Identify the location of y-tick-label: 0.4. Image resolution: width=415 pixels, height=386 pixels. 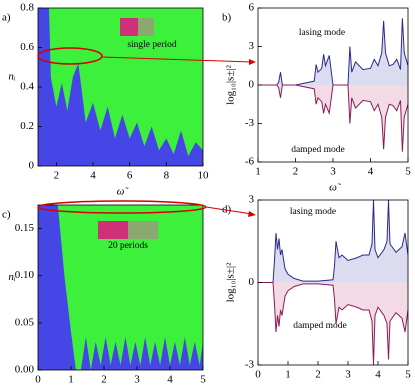
(27, 87).